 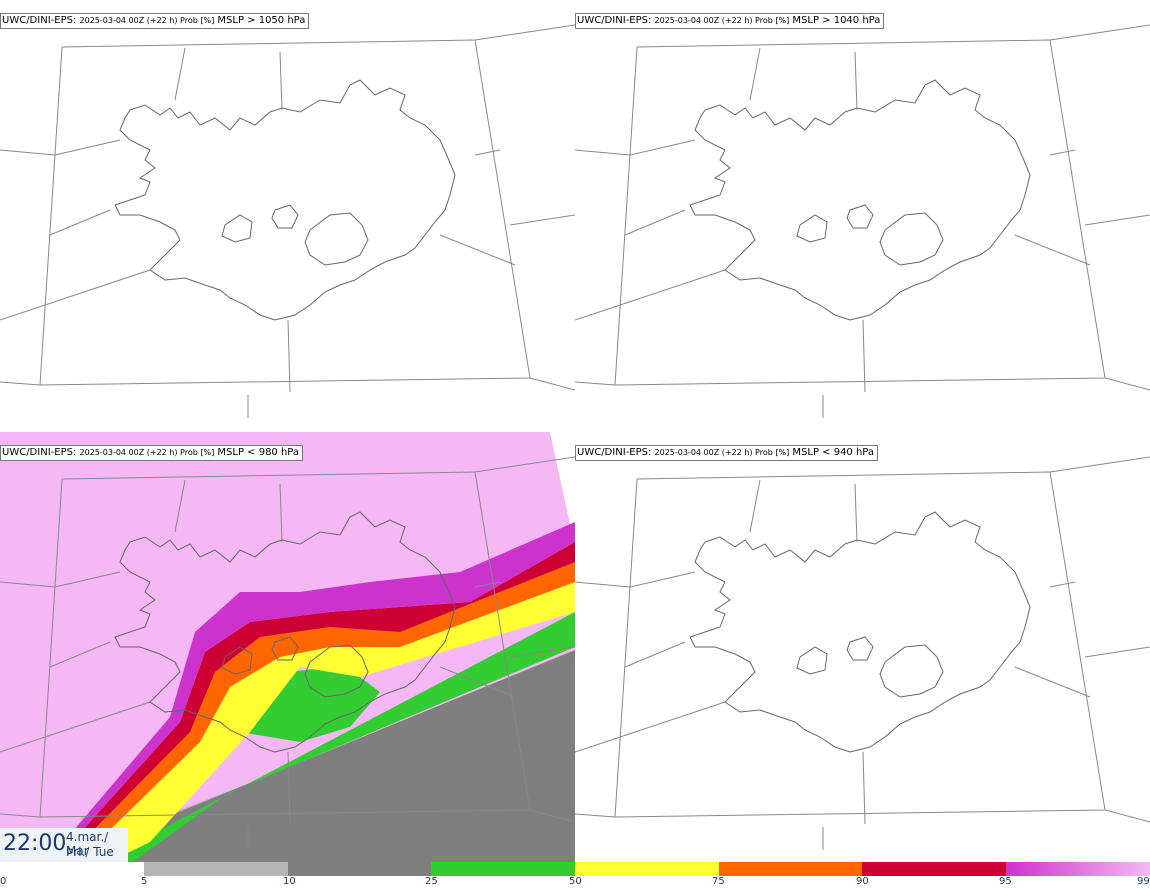 What do you see at coordinates (144, 881) in the screenshot?
I see `legend-tick-label: 5` at bounding box center [144, 881].